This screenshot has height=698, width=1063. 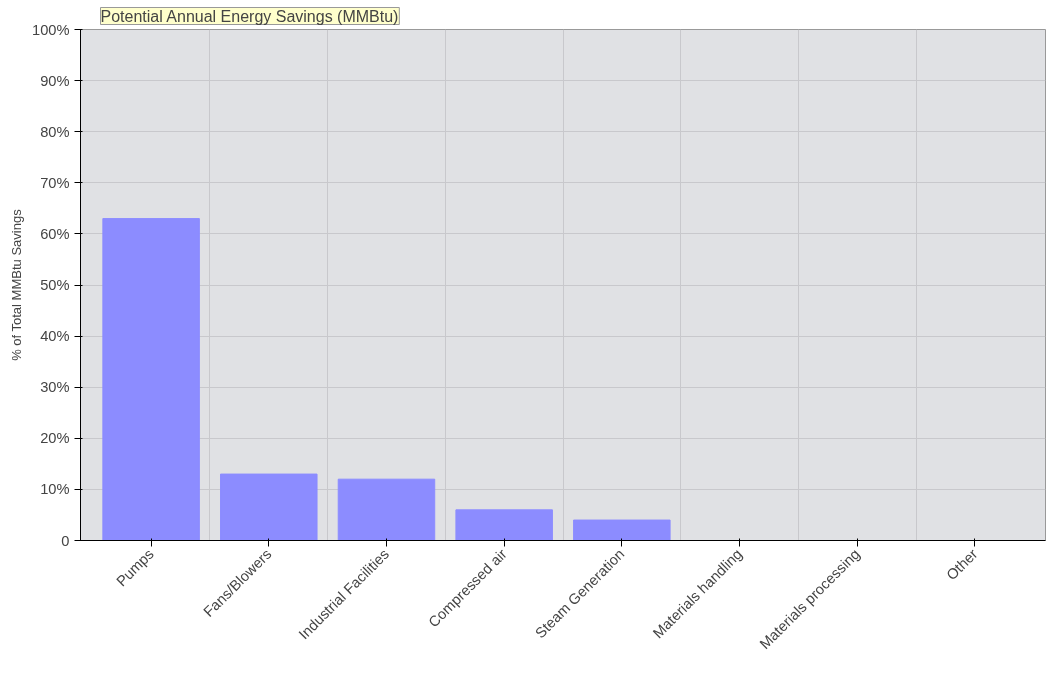 What do you see at coordinates (55, 233) in the screenshot?
I see `y-tick-label: 60%` at bounding box center [55, 233].